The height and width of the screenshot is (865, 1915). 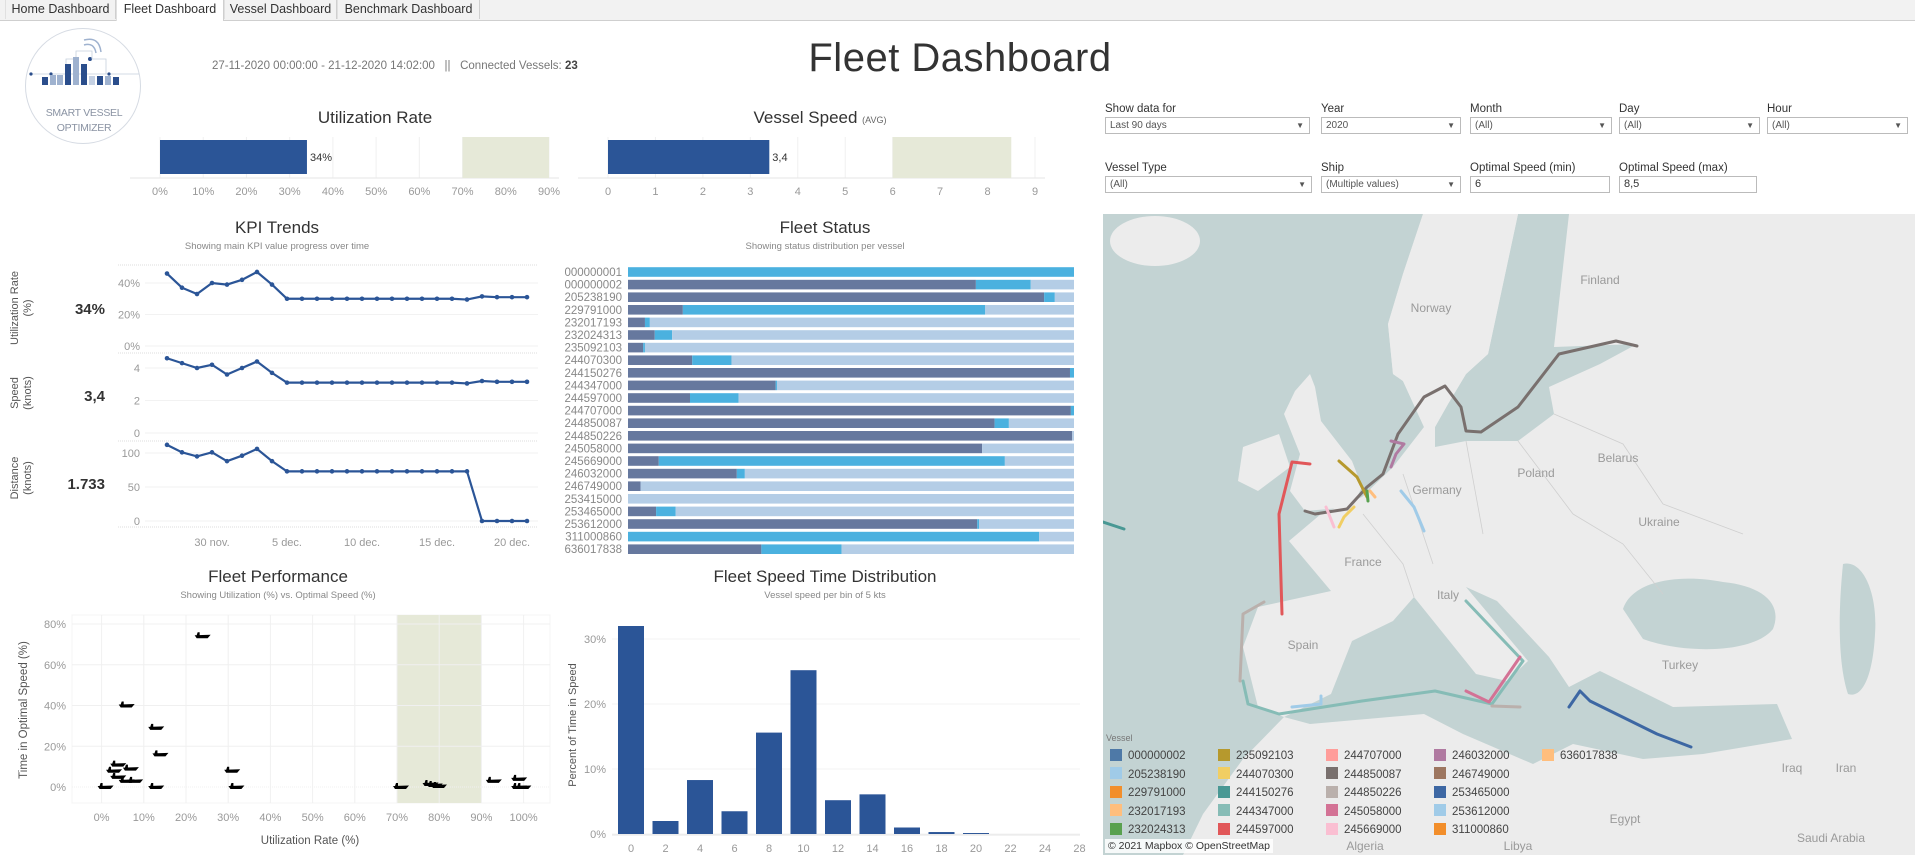 What do you see at coordinates (1846, 768) in the screenshot?
I see `country-label: Iran` at bounding box center [1846, 768].